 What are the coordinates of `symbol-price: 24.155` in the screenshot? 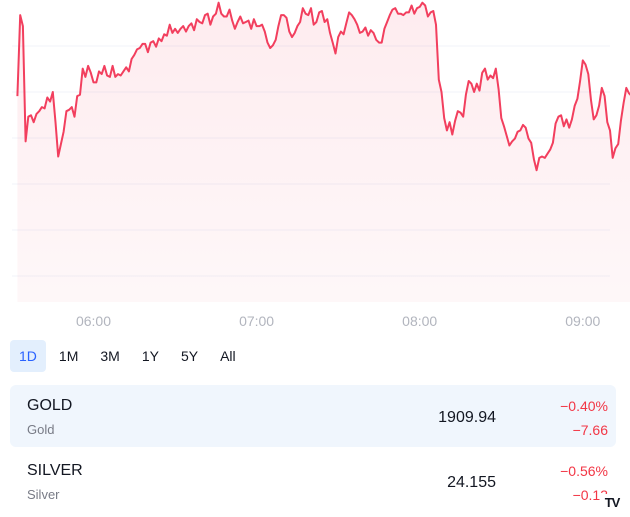 It's located at (471, 482).